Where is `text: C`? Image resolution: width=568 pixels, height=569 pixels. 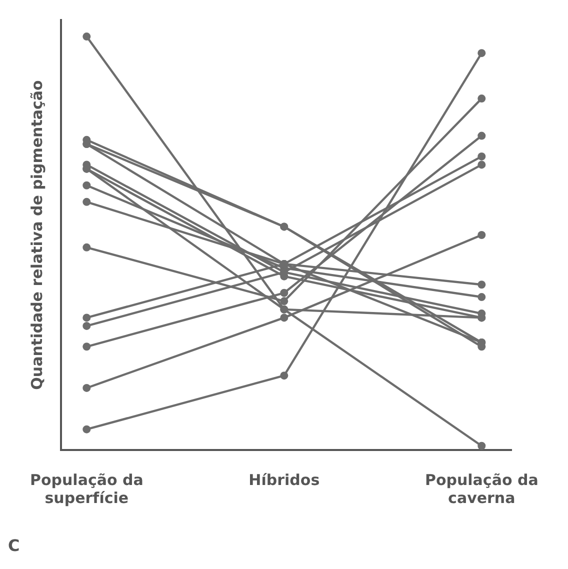 text: C is located at coordinates (14, 545).